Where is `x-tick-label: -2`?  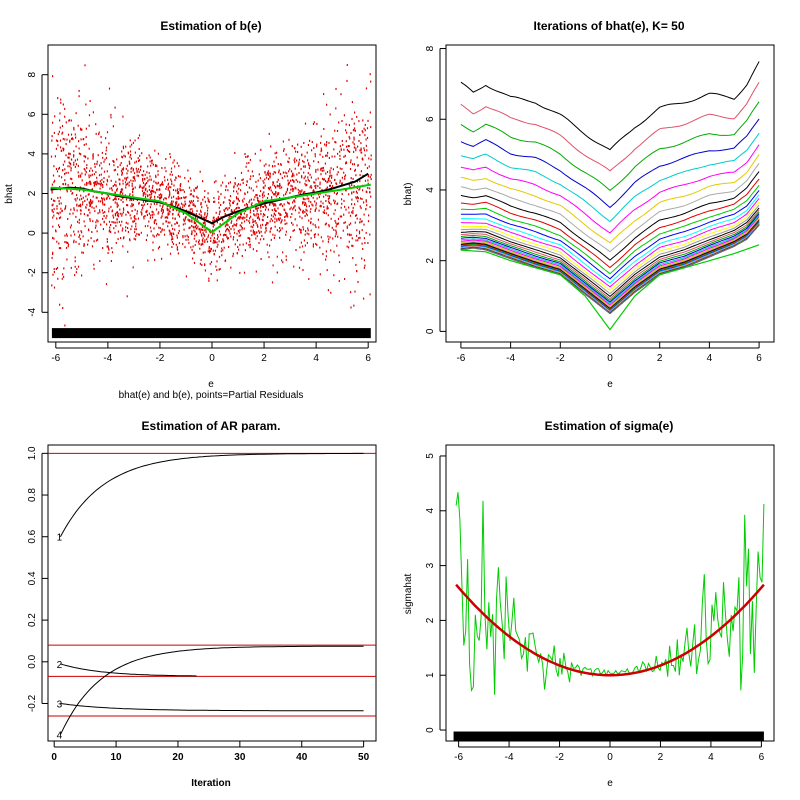 x-tick-label: -2 is located at coordinates (159, 358).